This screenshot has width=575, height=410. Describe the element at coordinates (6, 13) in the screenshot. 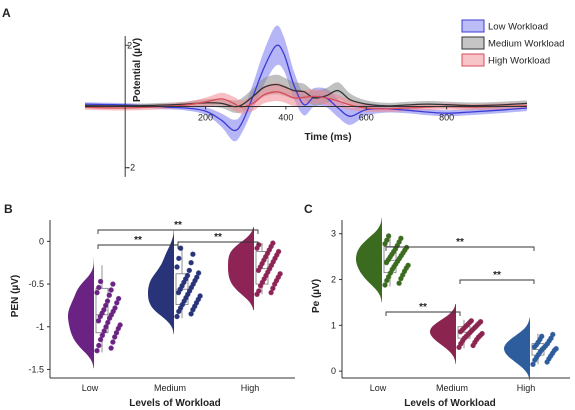

I see `panel-a-letter: A` at that location.